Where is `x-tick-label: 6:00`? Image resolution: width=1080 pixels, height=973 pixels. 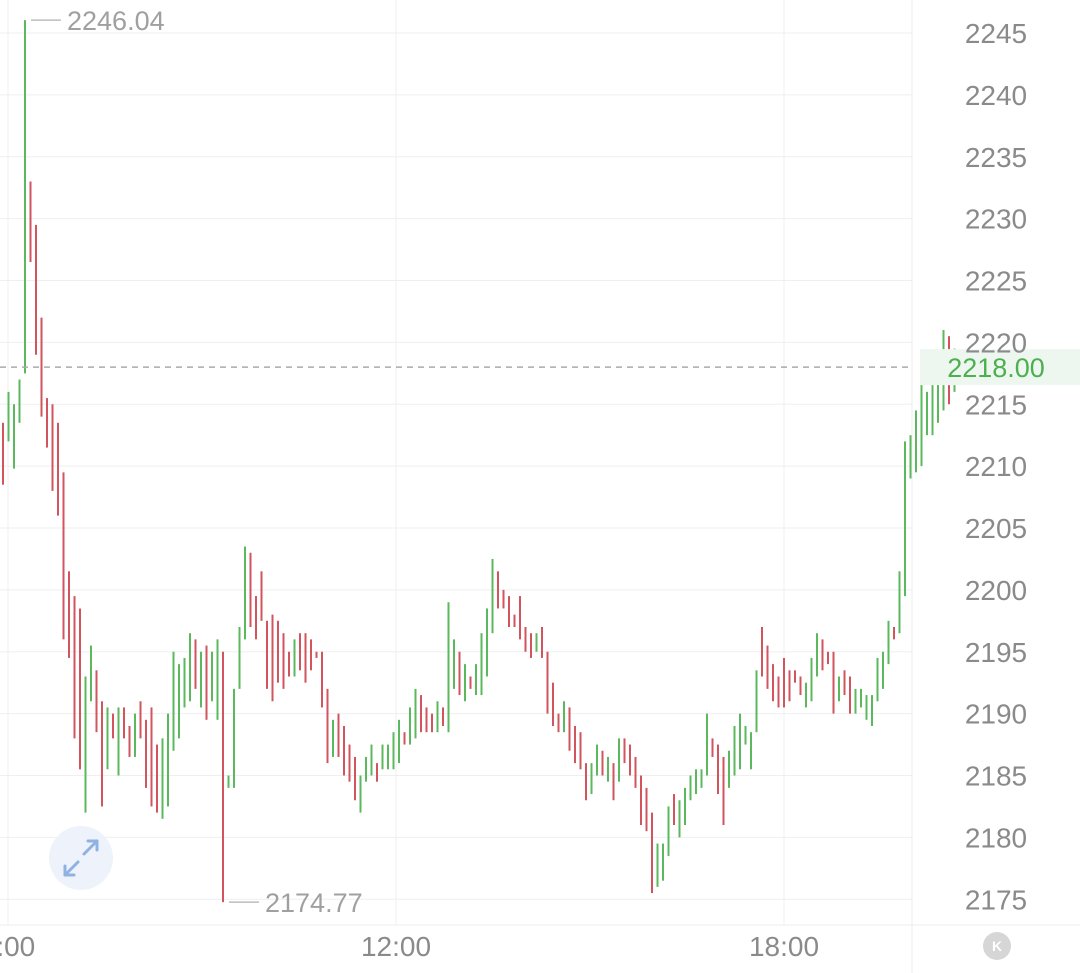
x-tick-label: 6:00 is located at coordinates (17, 946).